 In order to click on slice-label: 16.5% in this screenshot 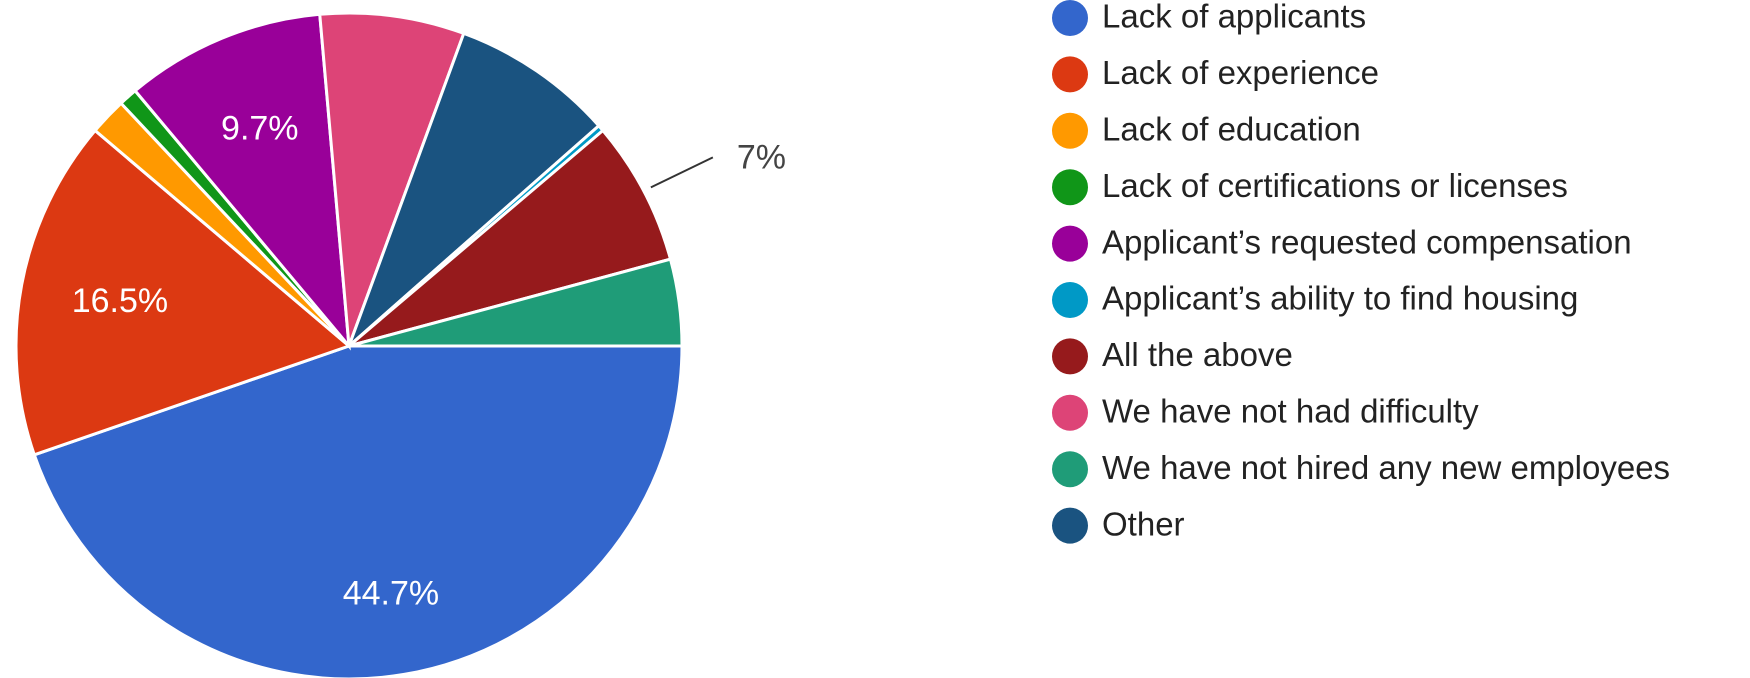, I will do `click(120, 301)`.